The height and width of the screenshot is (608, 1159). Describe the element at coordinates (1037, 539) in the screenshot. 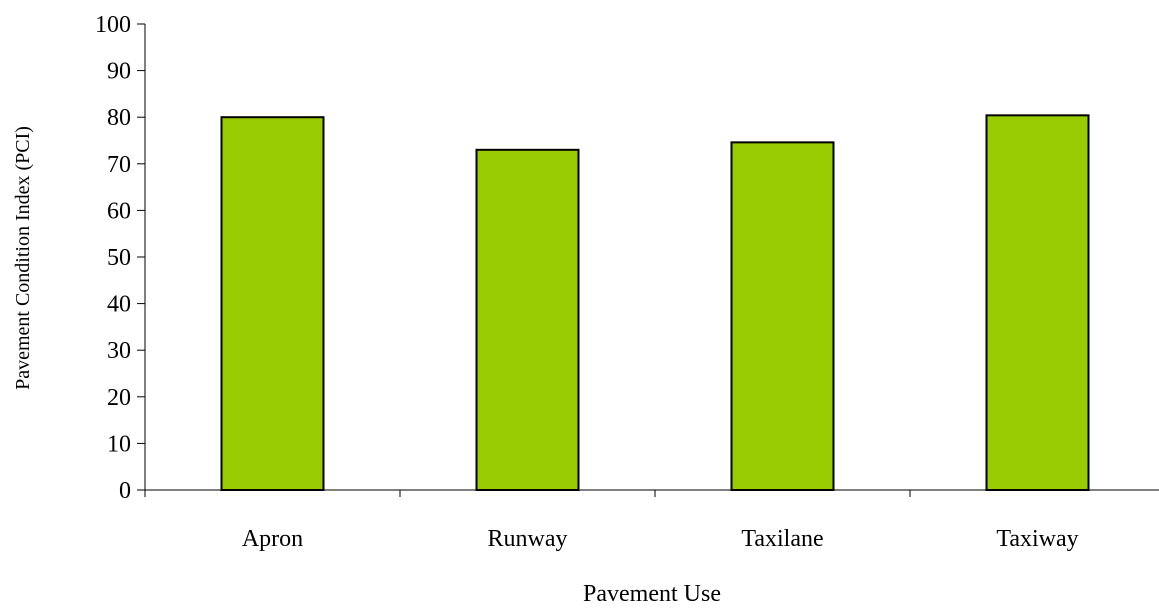

I see `x-tick-label-taxiway: Taxiway` at that location.